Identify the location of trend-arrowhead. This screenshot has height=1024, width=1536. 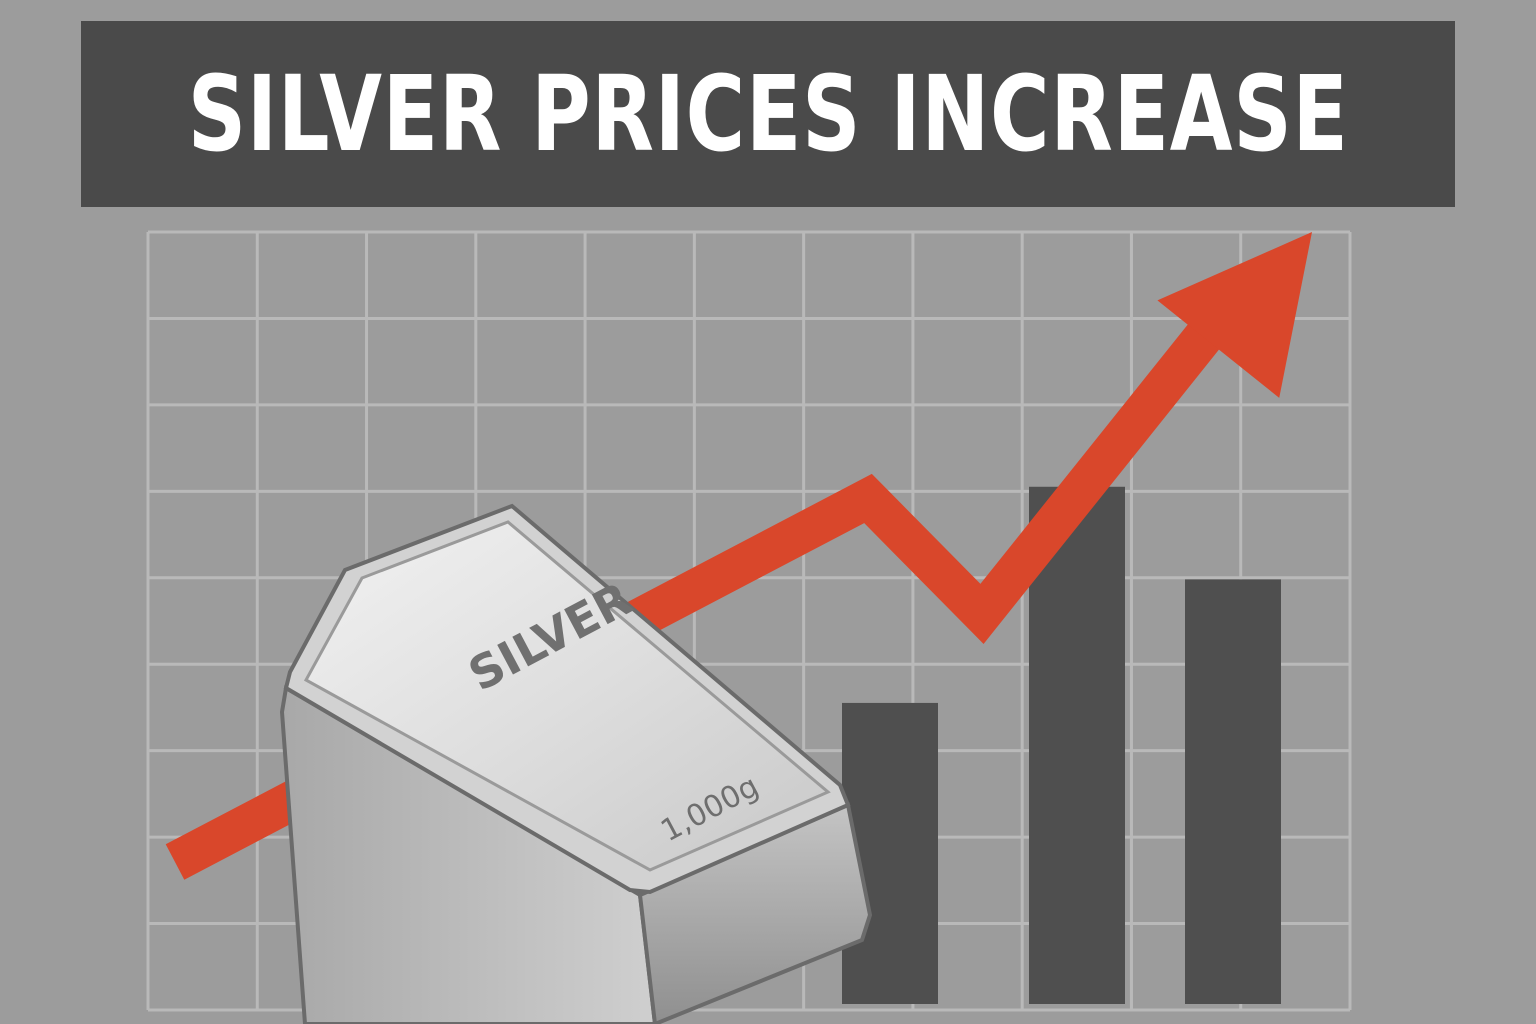
(1234, 315).